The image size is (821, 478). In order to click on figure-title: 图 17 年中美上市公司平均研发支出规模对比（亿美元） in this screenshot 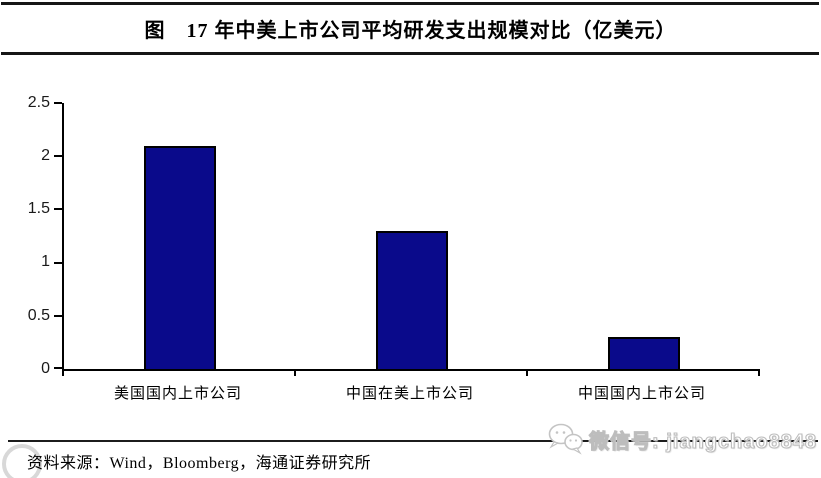, I will do `click(410, 31)`.